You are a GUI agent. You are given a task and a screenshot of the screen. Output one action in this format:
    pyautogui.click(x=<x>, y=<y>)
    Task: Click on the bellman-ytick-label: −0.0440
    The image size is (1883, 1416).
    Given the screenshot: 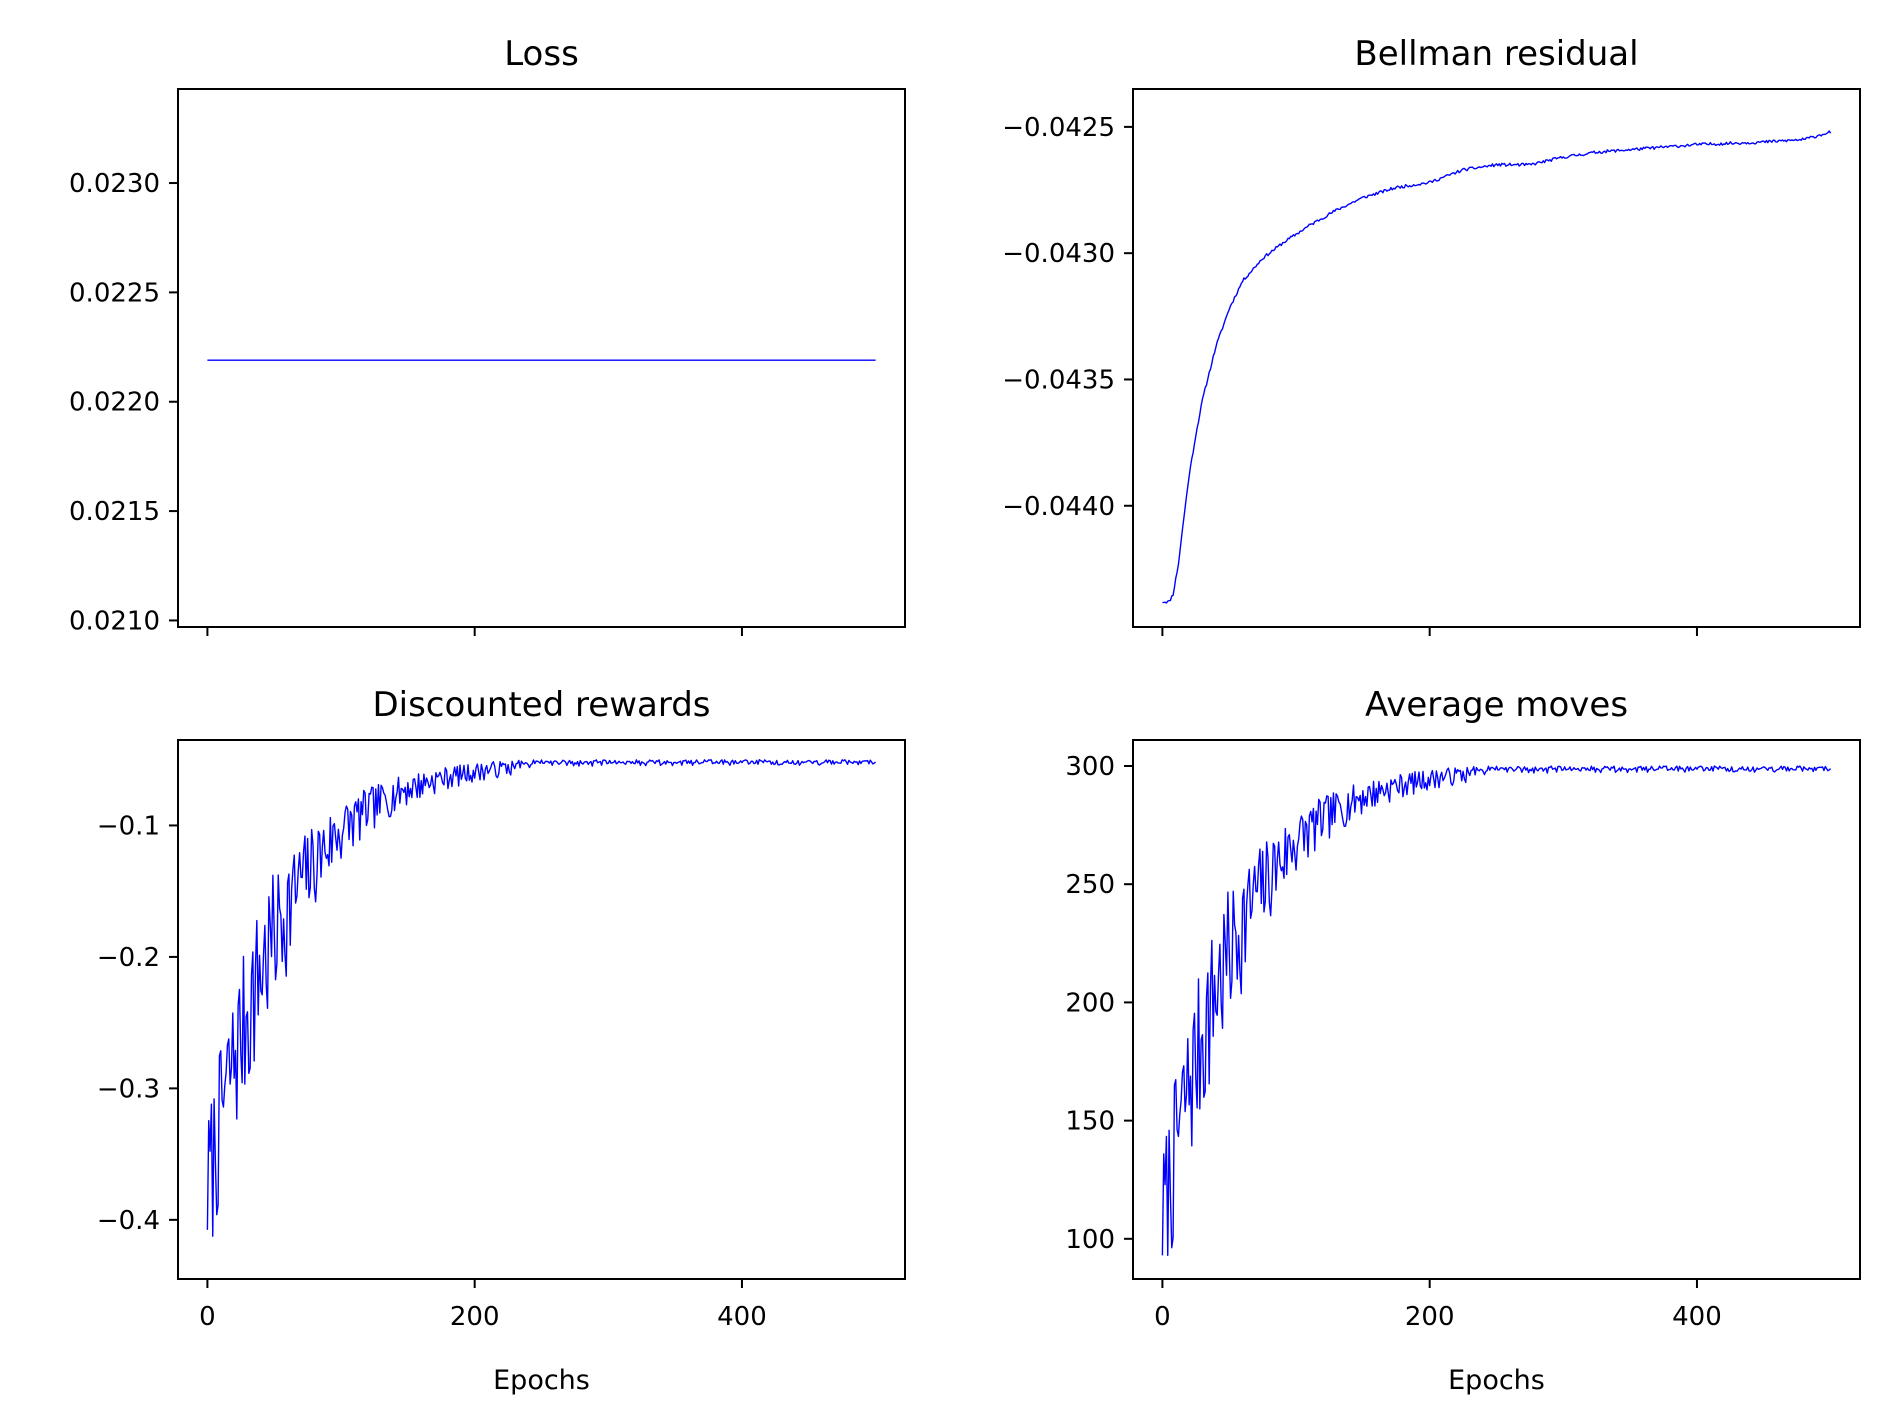 What is the action you would take?
    pyautogui.click(x=1058, y=507)
    